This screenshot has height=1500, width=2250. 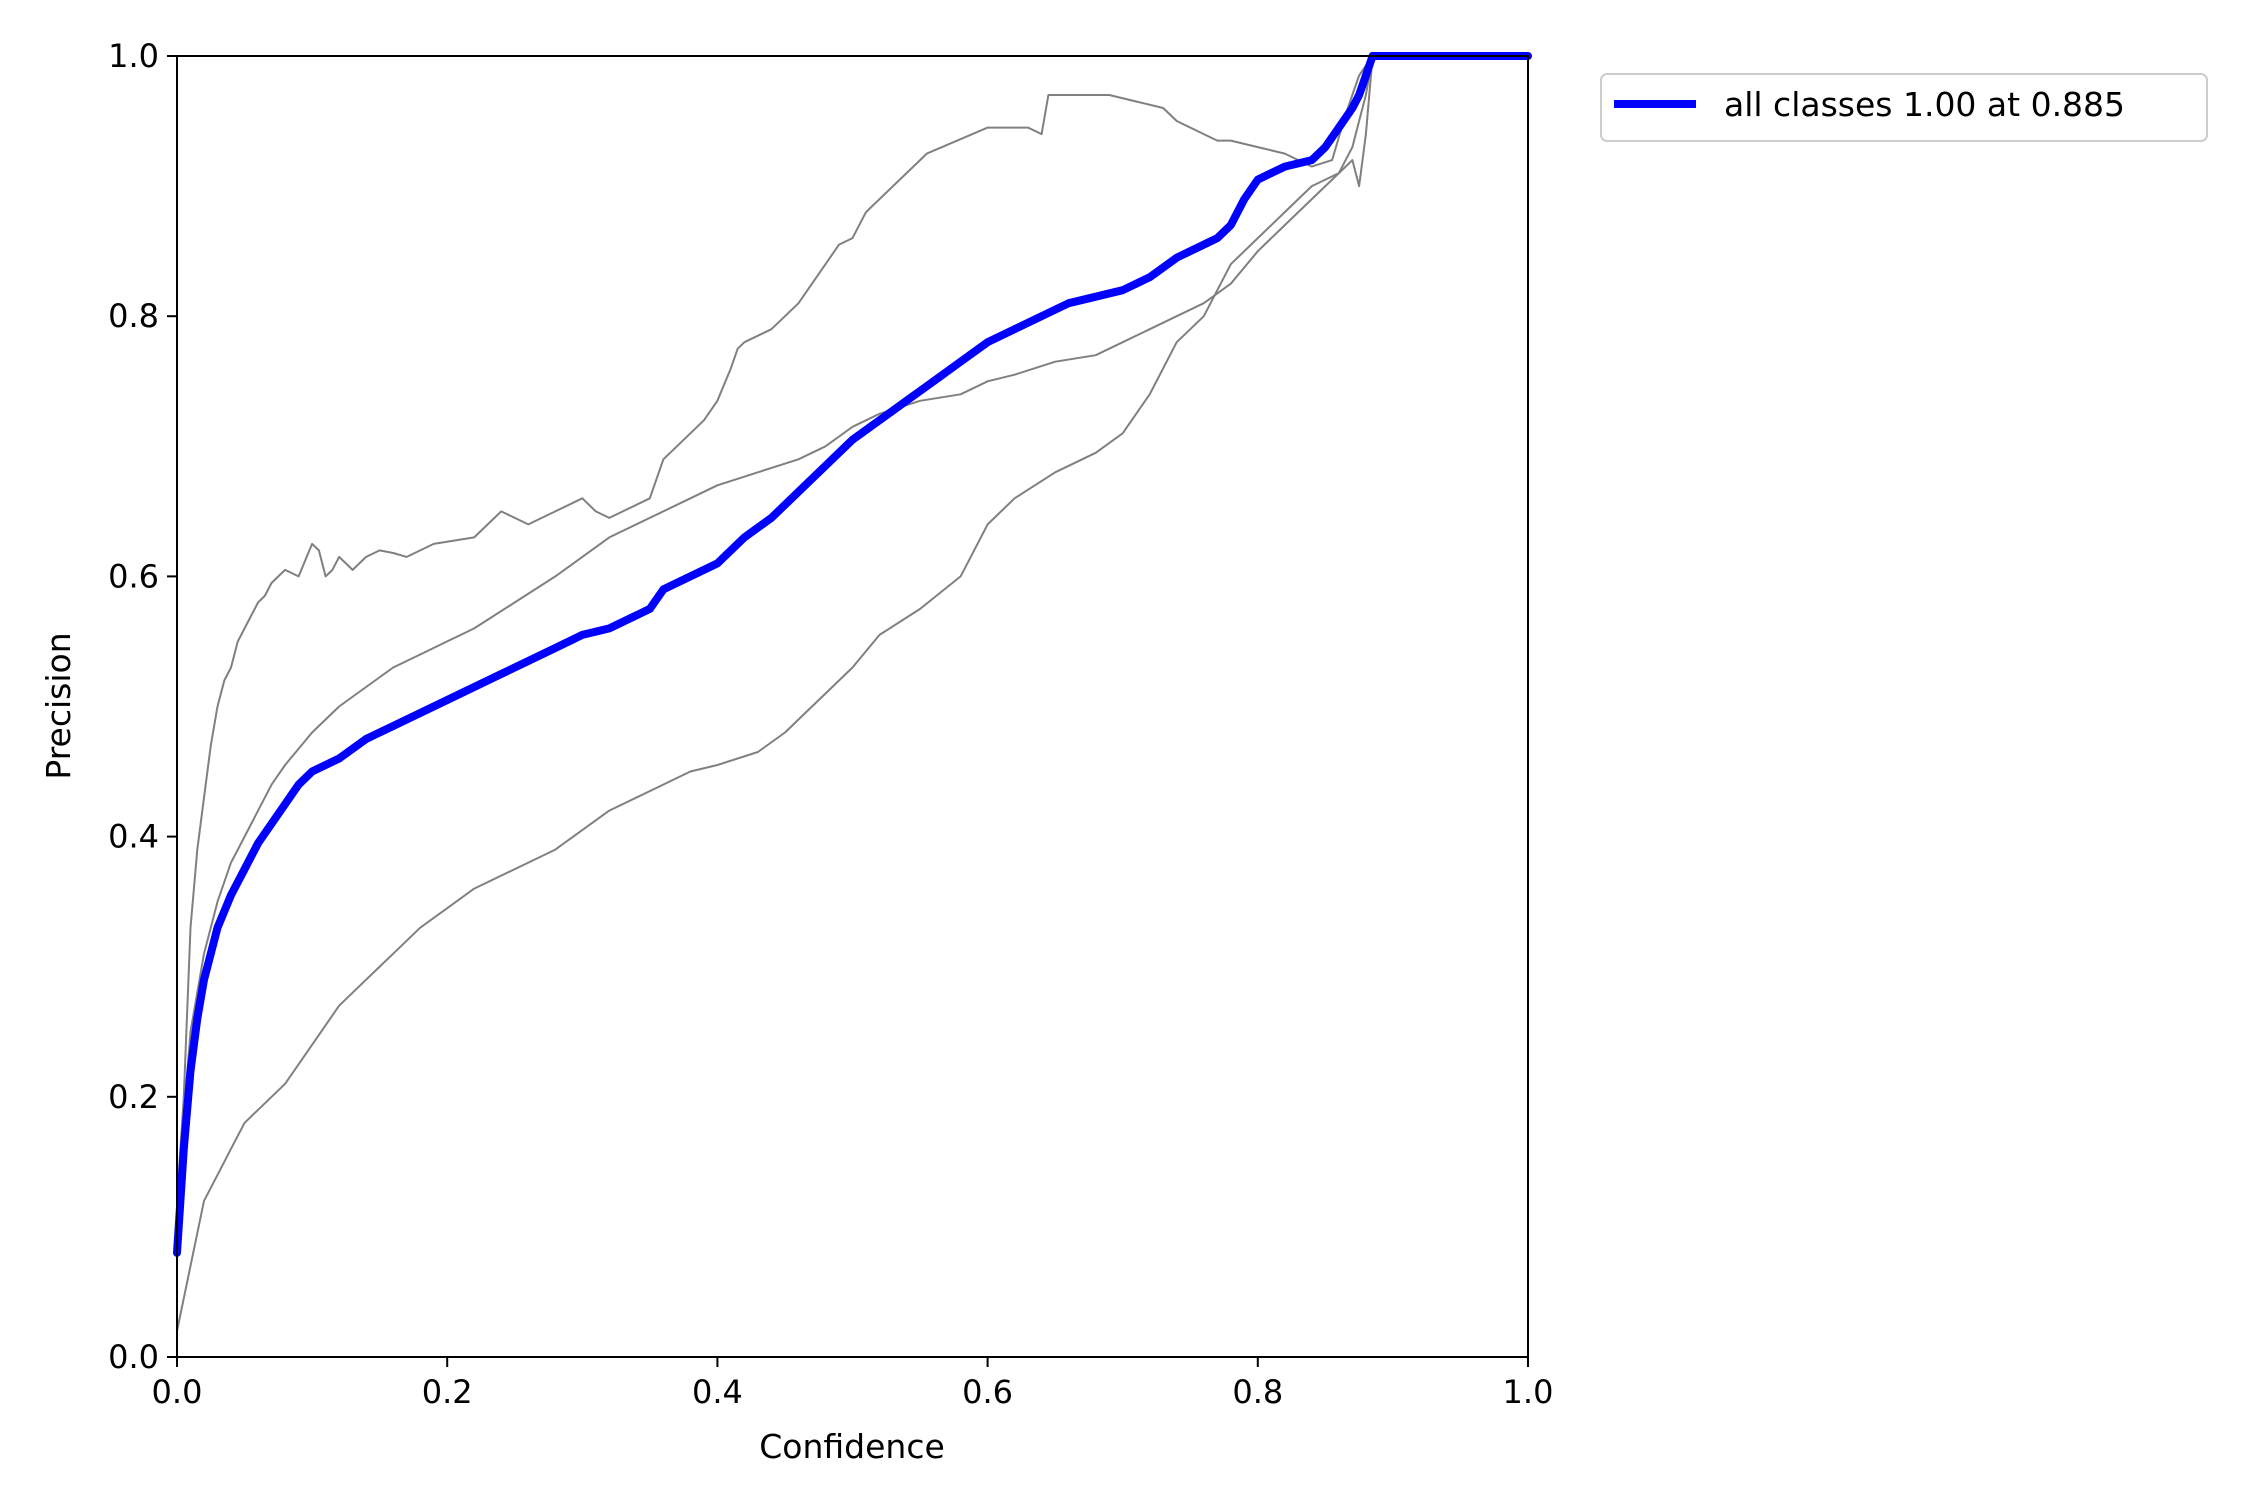 What do you see at coordinates (852, 1446) in the screenshot?
I see `x-axis-label: Confidence` at bounding box center [852, 1446].